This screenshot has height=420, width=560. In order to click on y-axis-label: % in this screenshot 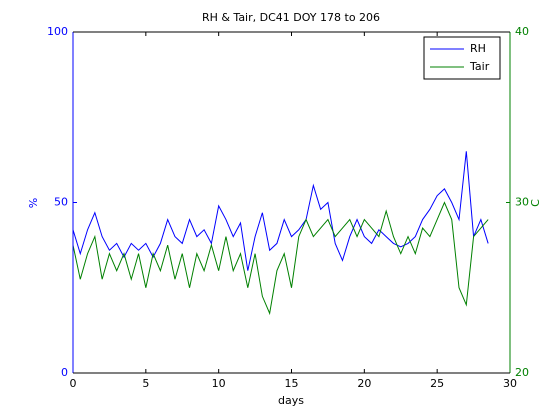, I will do `click(33, 203)`.